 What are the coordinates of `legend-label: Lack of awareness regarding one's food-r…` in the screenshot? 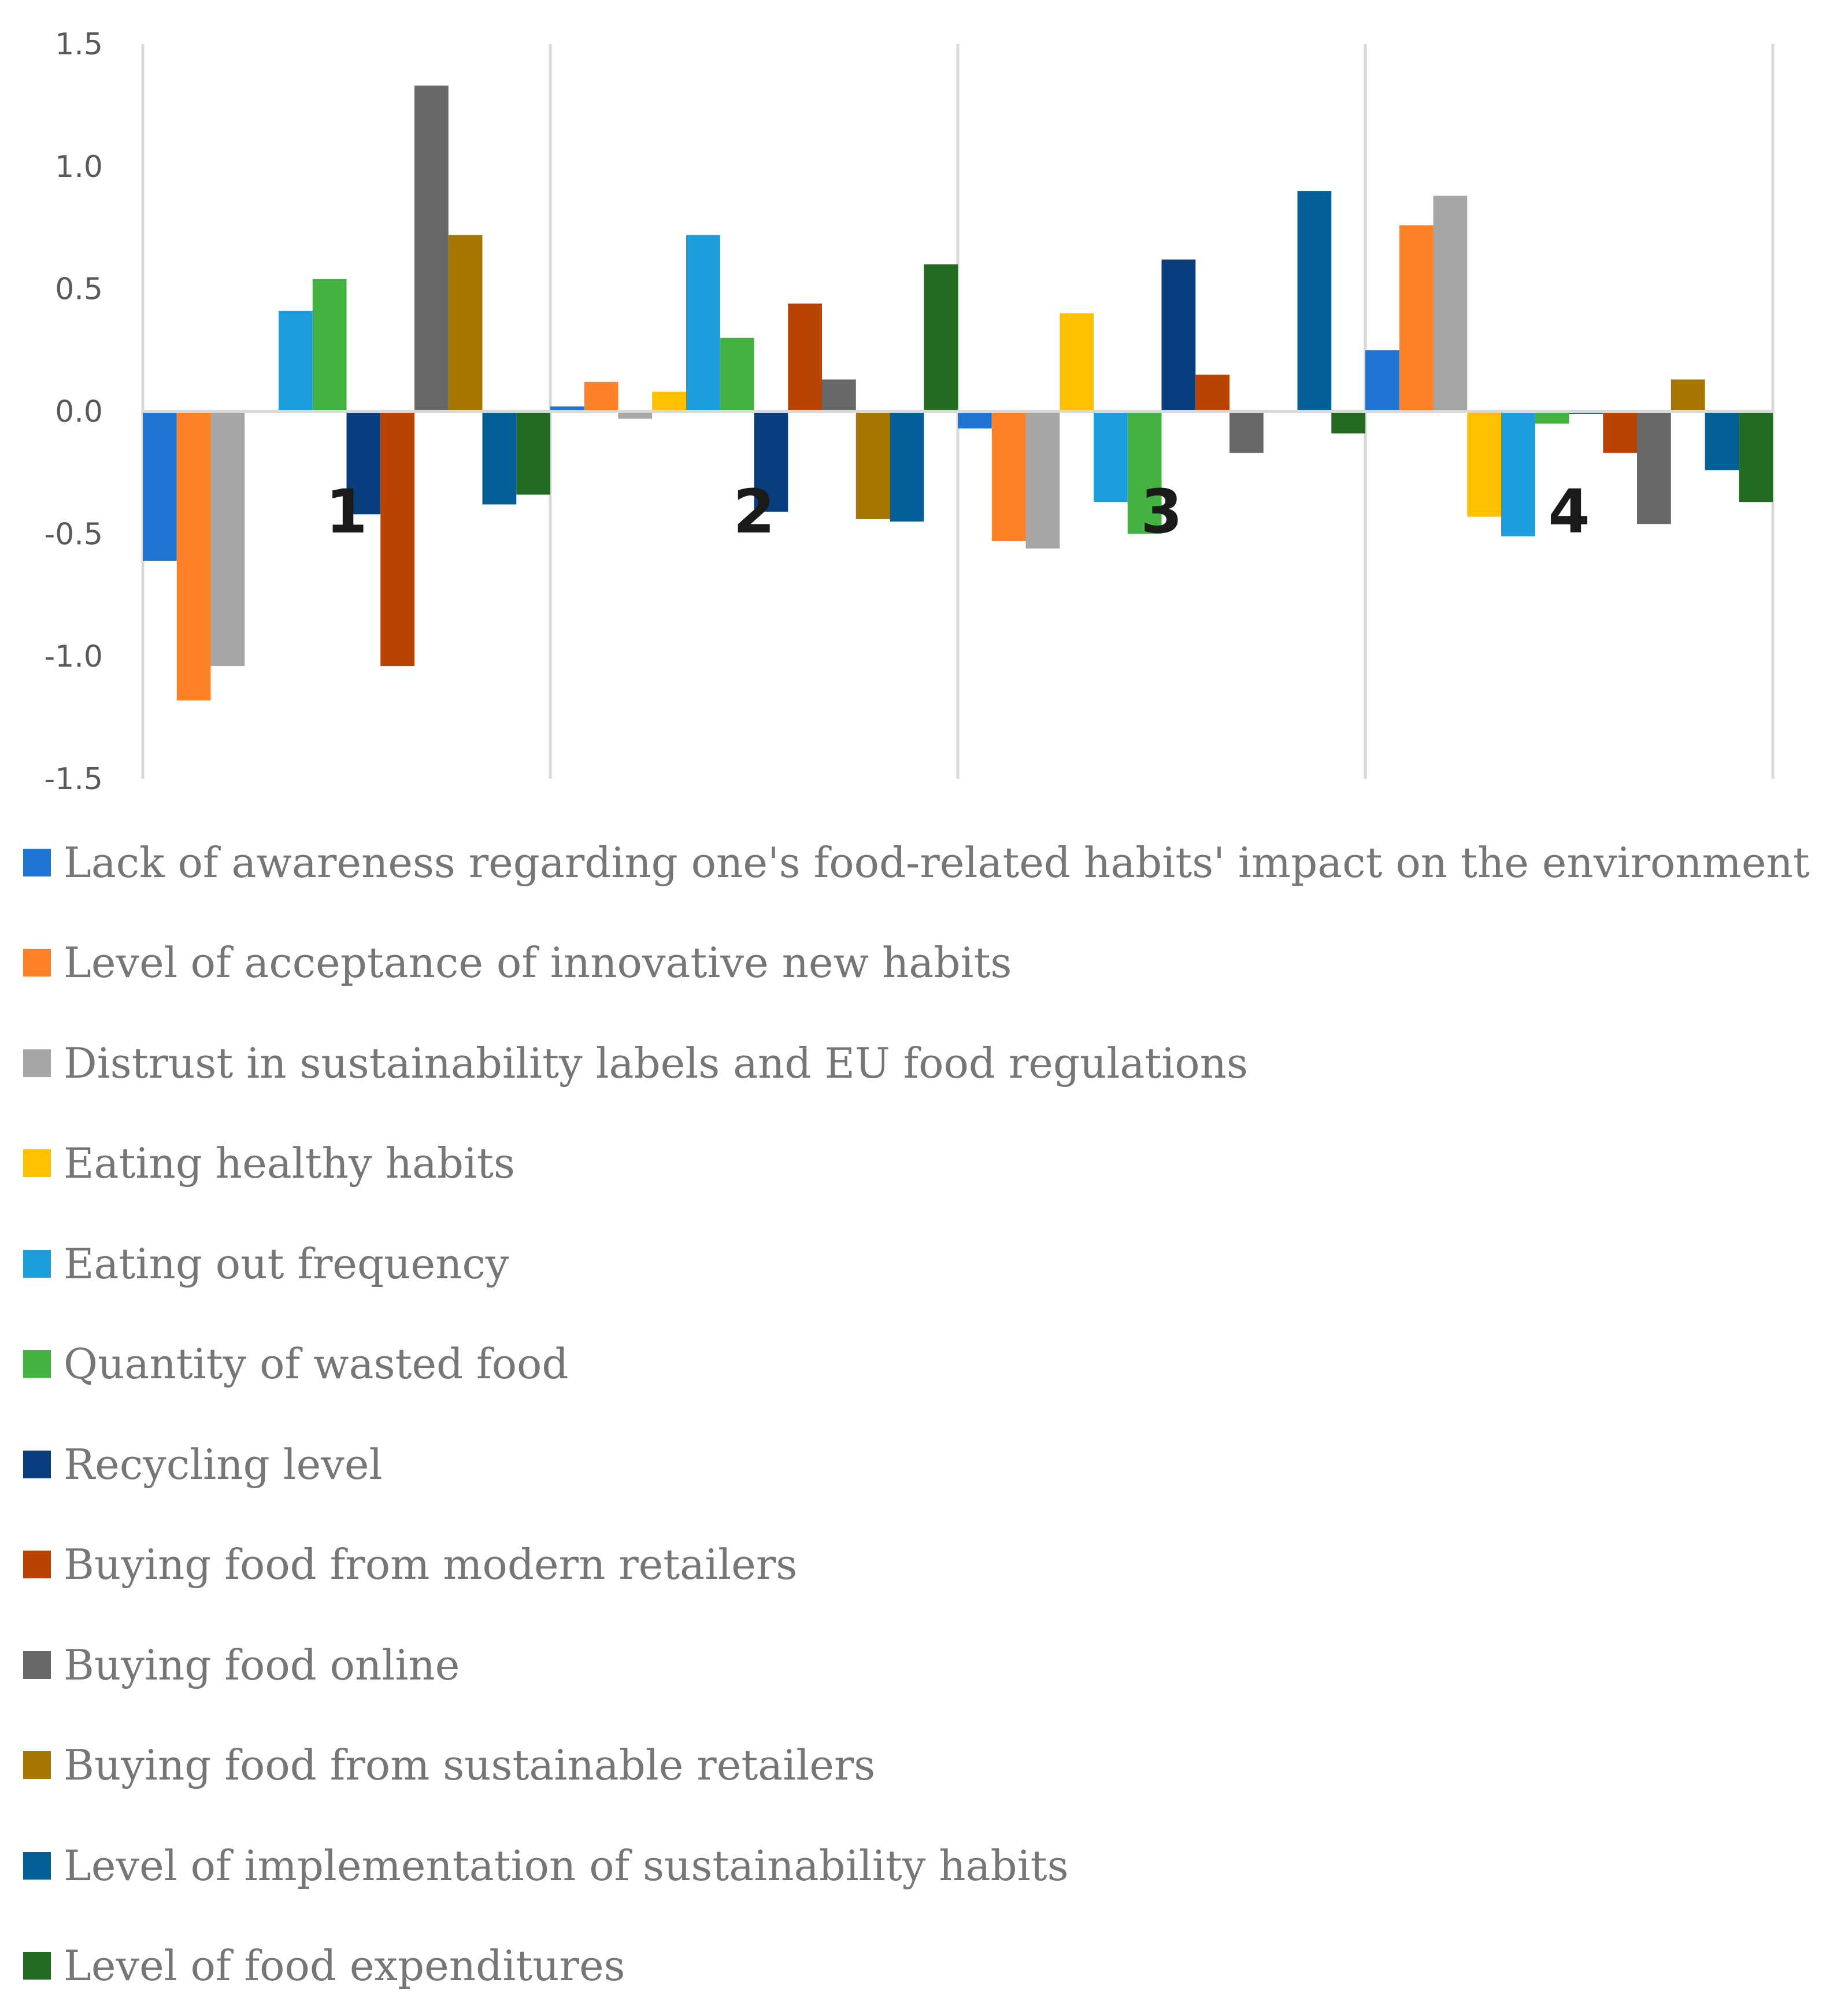 It's located at (937, 862).